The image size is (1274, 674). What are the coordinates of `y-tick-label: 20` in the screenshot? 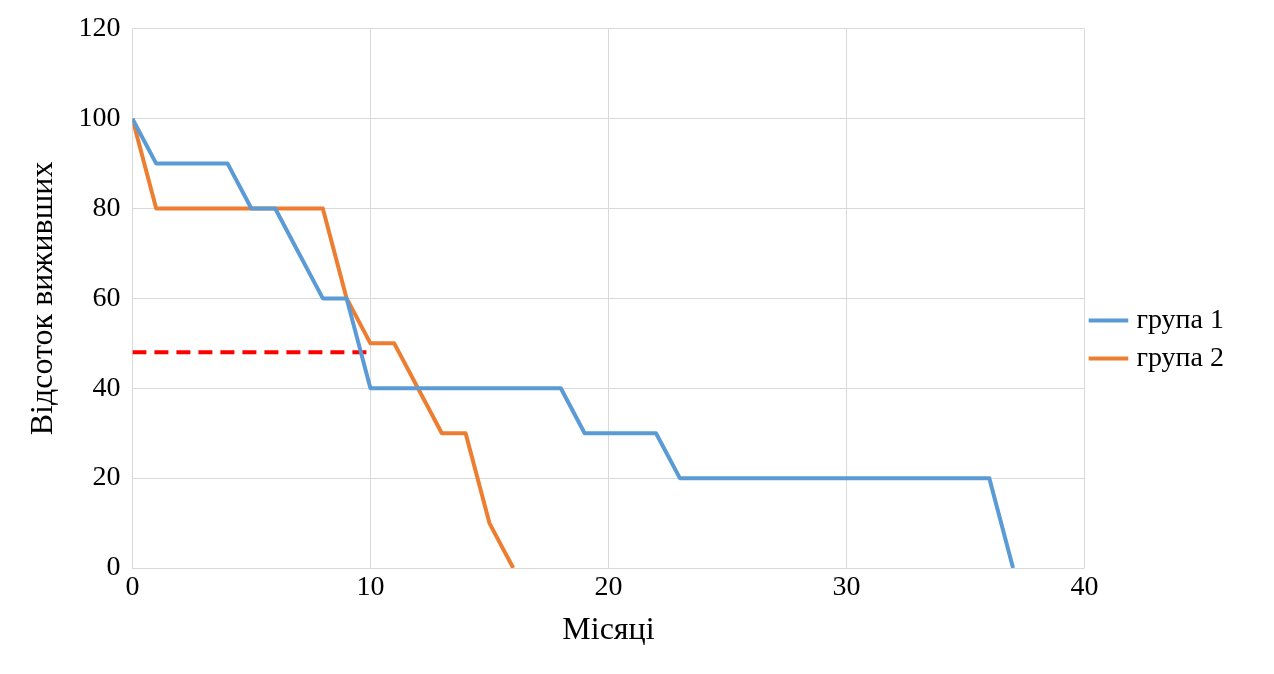 It's located at (106, 476).